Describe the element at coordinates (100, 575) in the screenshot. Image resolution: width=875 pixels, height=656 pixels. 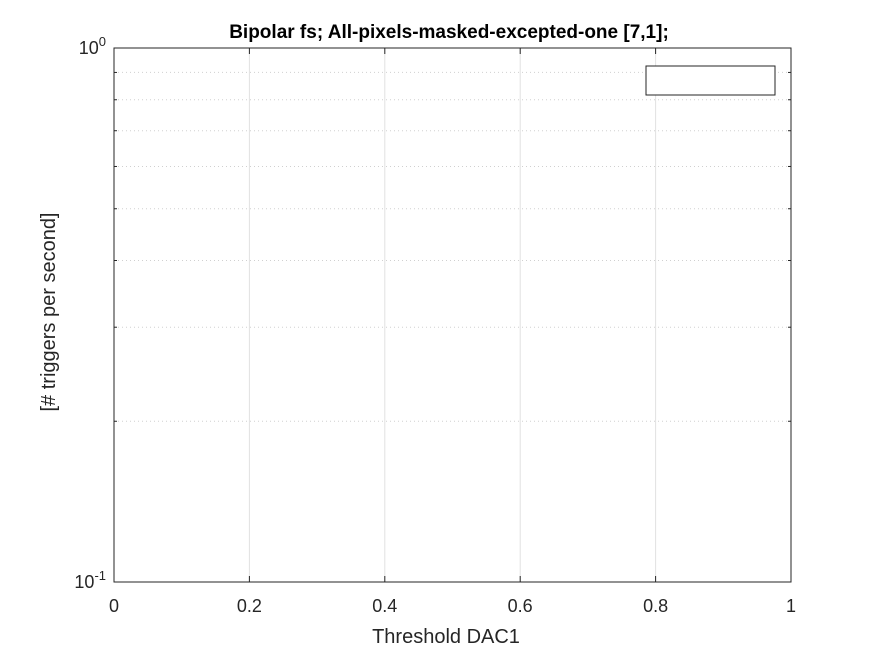
I see `y-tick-label-exponent: -1` at that location.